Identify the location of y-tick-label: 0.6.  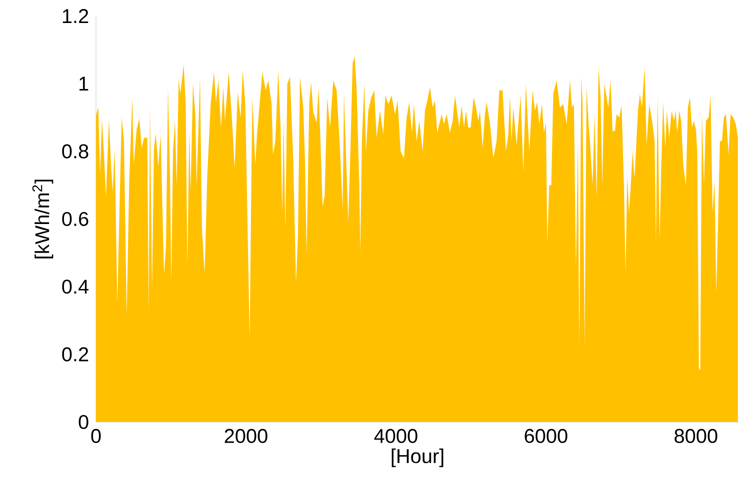
(75, 219).